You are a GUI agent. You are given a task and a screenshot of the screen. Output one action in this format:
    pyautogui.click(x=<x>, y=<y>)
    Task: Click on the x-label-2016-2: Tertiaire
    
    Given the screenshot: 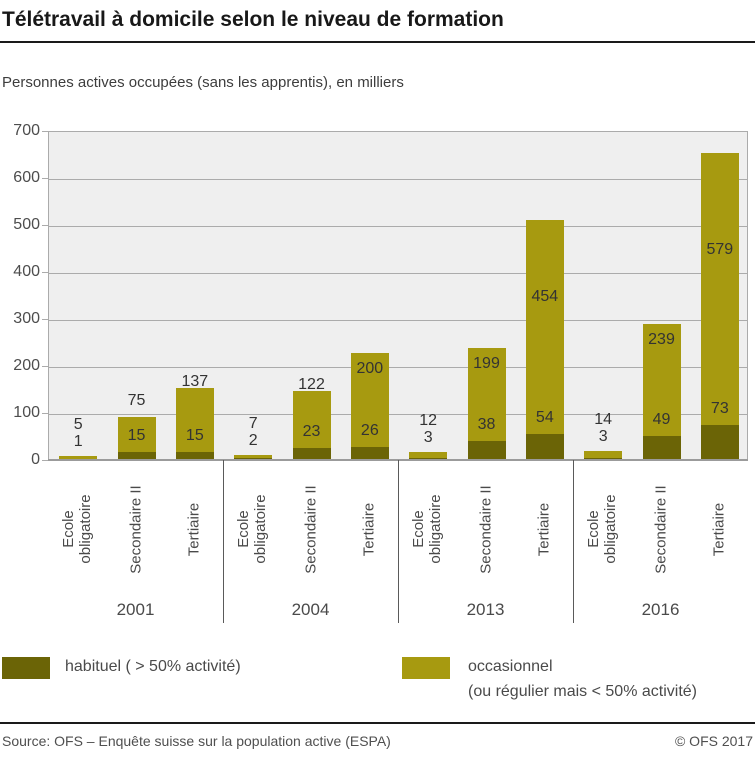 What is the action you would take?
    pyautogui.click(x=719, y=529)
    